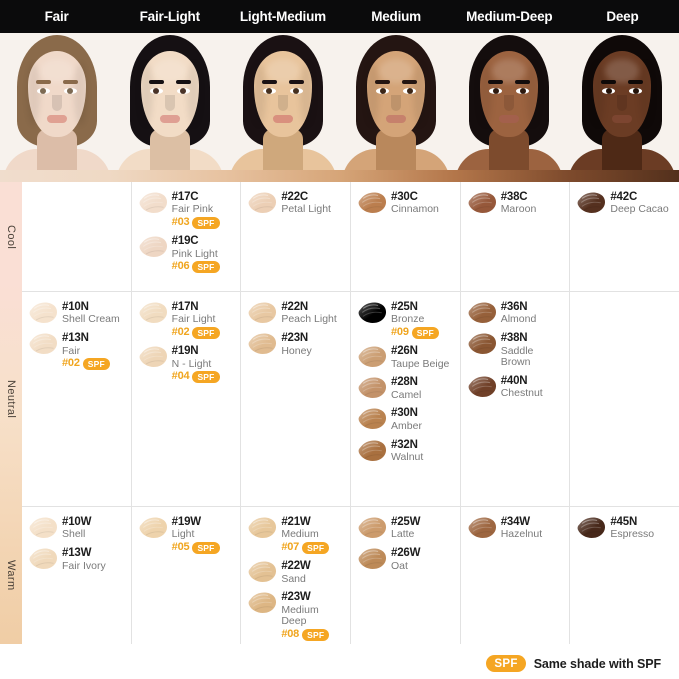 Image resolution: width=679 pixels, height=679 pixels. Describe the element at coordinates (77, 399) in the screenshot. I see `cell-neutral-fair: #10N Shell Cream #13N Fair #02 SPF` at that location.